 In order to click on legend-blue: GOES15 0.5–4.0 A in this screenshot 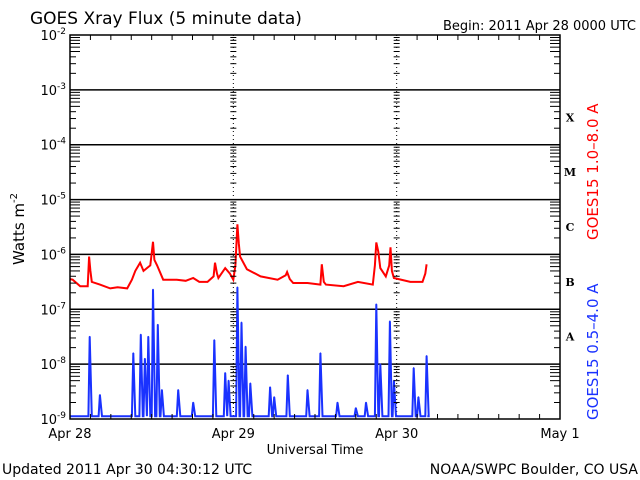, I will do `click(593, 351)`.